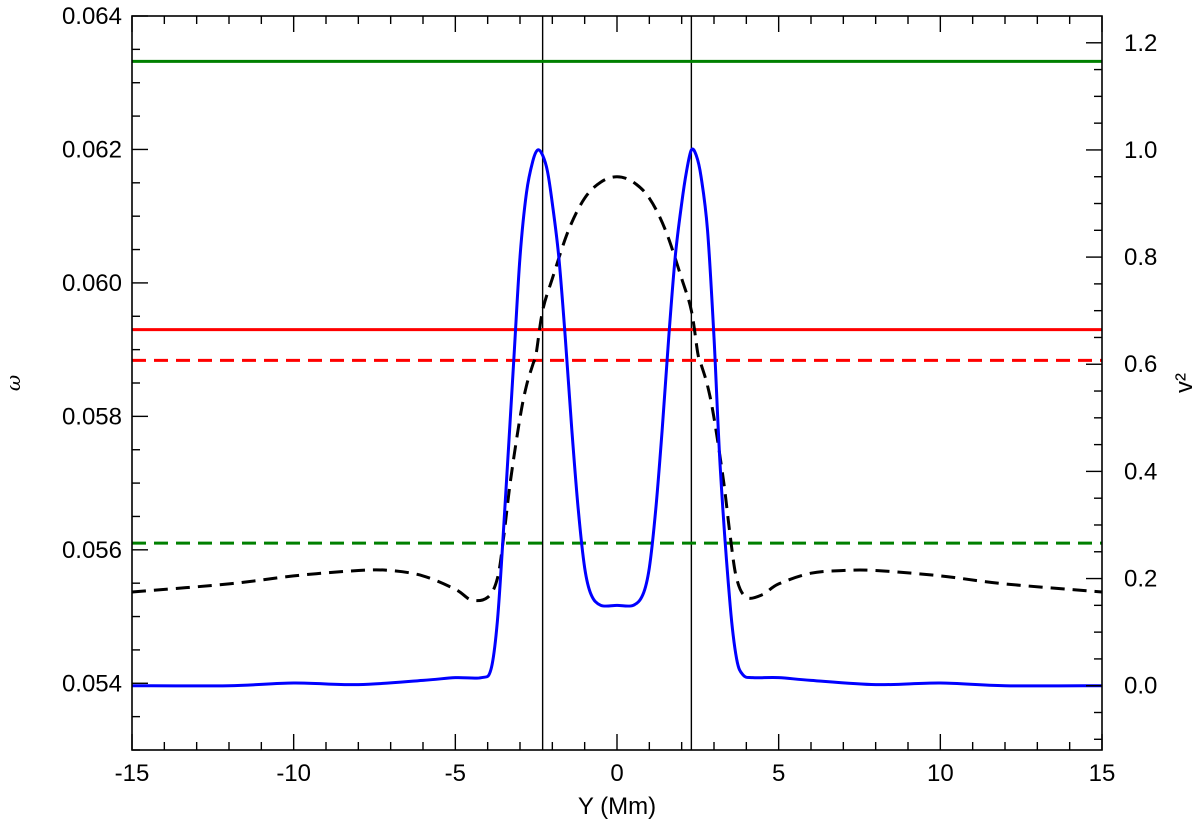  I want to click on y-right-tick-label: 1.0, so click(1140, 150).